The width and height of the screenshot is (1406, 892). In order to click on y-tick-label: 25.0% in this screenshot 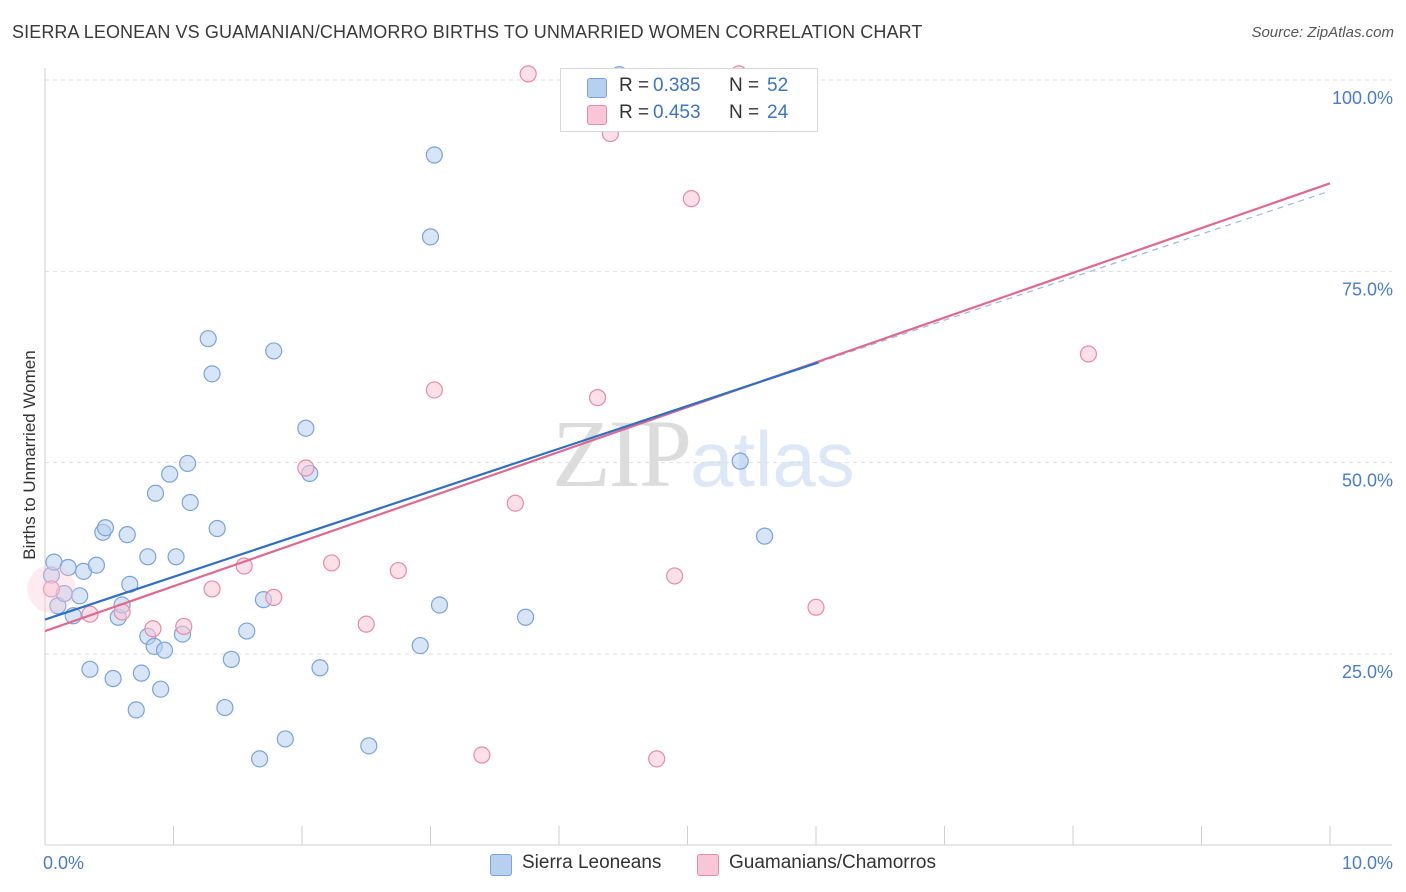, I will do `click(1367, 672)`.